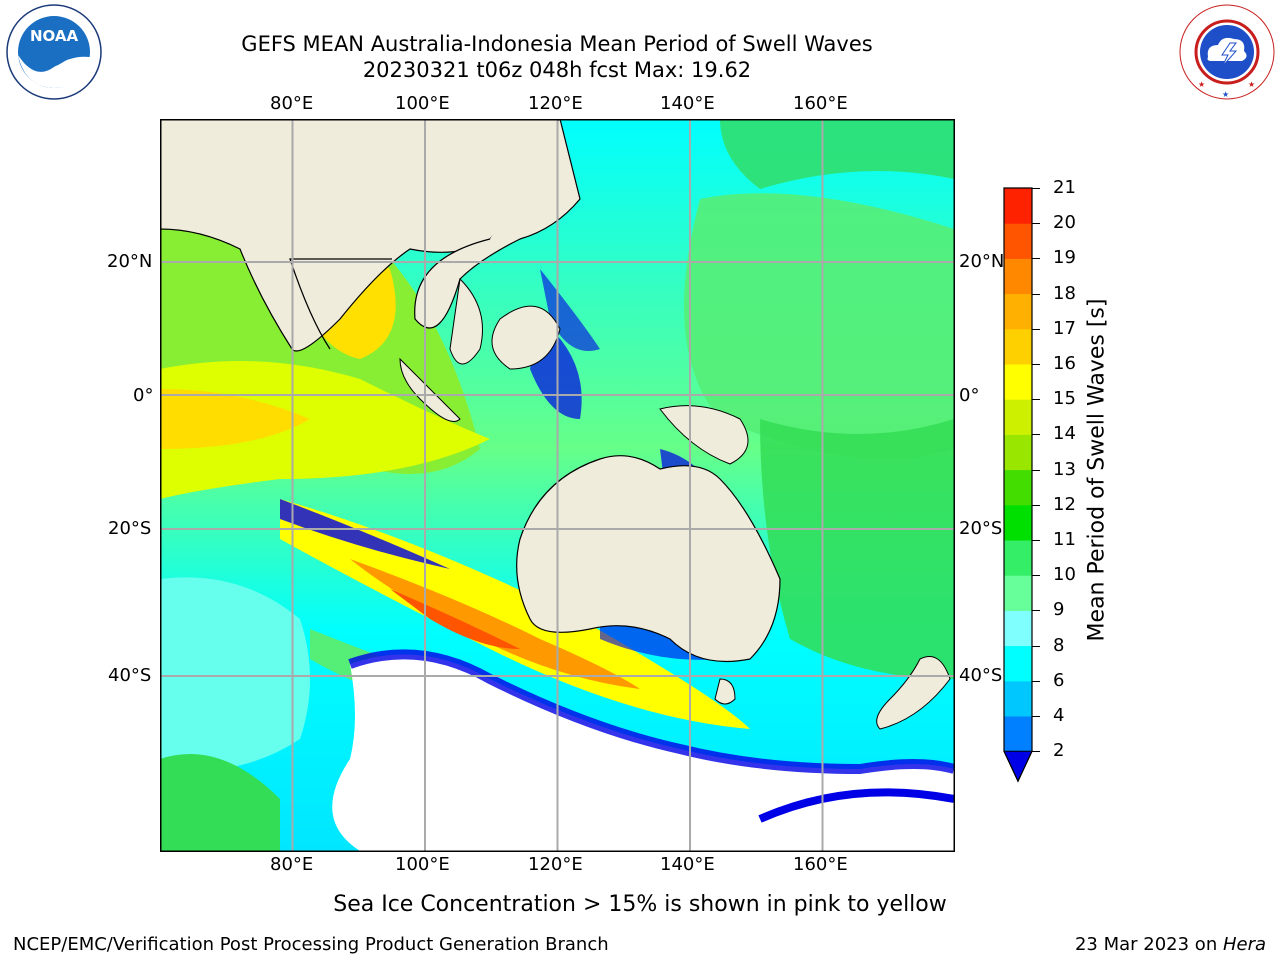  What do you see at coordinates (1064, 187) in the screenshot?
I see `colorbar-tick-label: 21` at bounding box center [1064, 187].